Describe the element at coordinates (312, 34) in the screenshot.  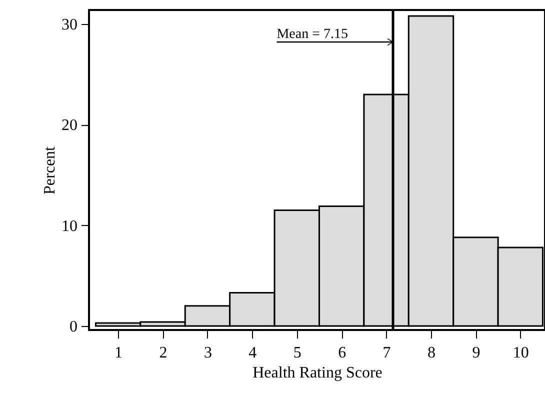
I see `ref-line-label: Mean = 7.15` at that location.